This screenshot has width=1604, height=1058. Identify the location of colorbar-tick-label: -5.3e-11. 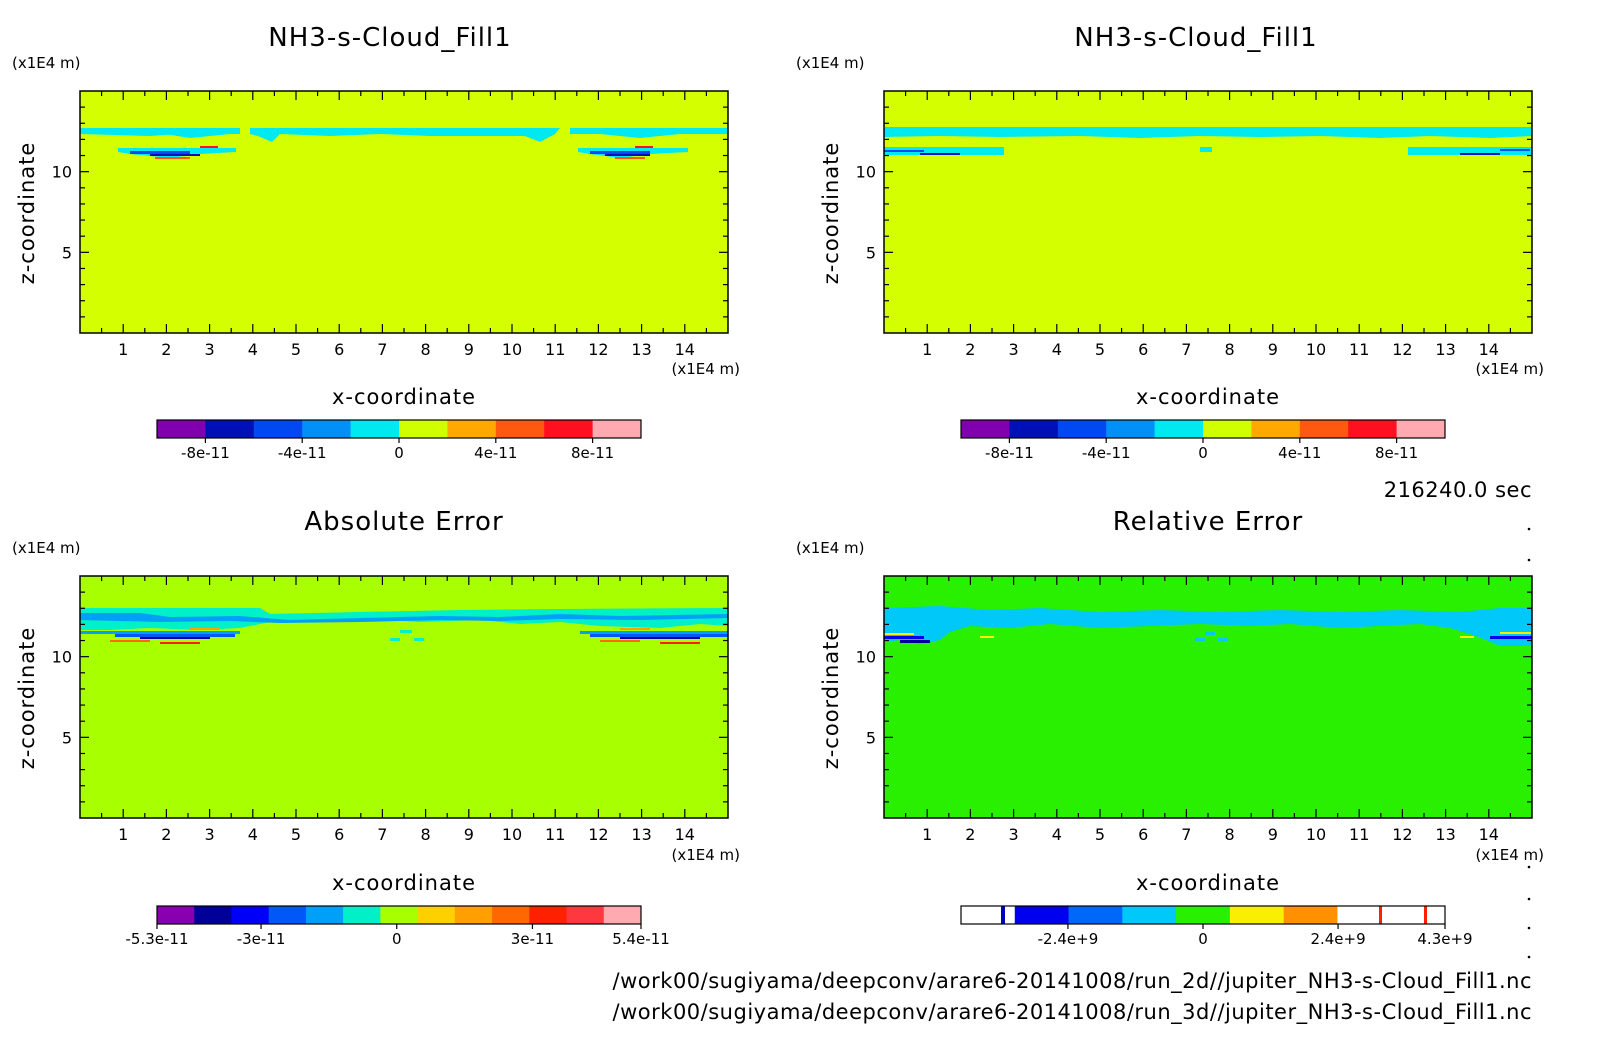
(157, 939).